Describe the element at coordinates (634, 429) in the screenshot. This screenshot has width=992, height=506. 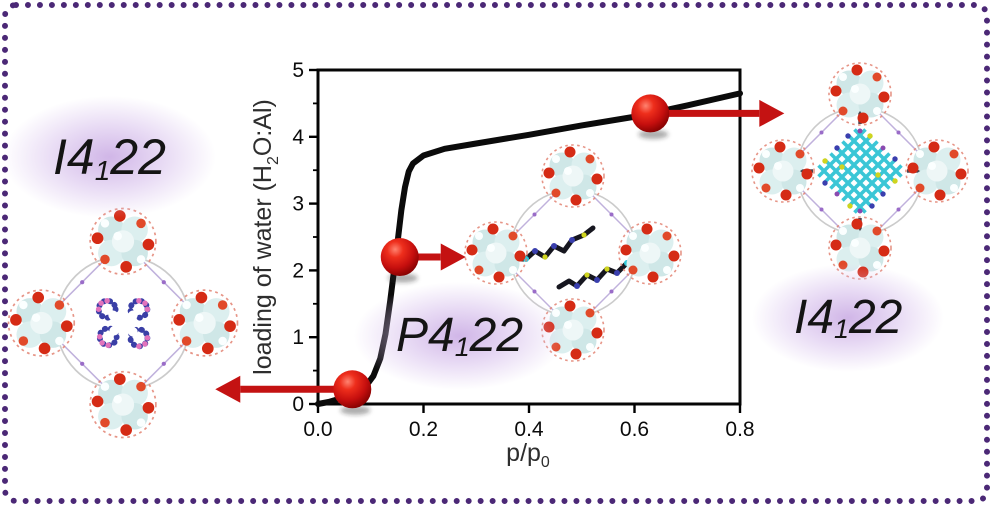
I see `x-tick-label: 0.6` at that location.